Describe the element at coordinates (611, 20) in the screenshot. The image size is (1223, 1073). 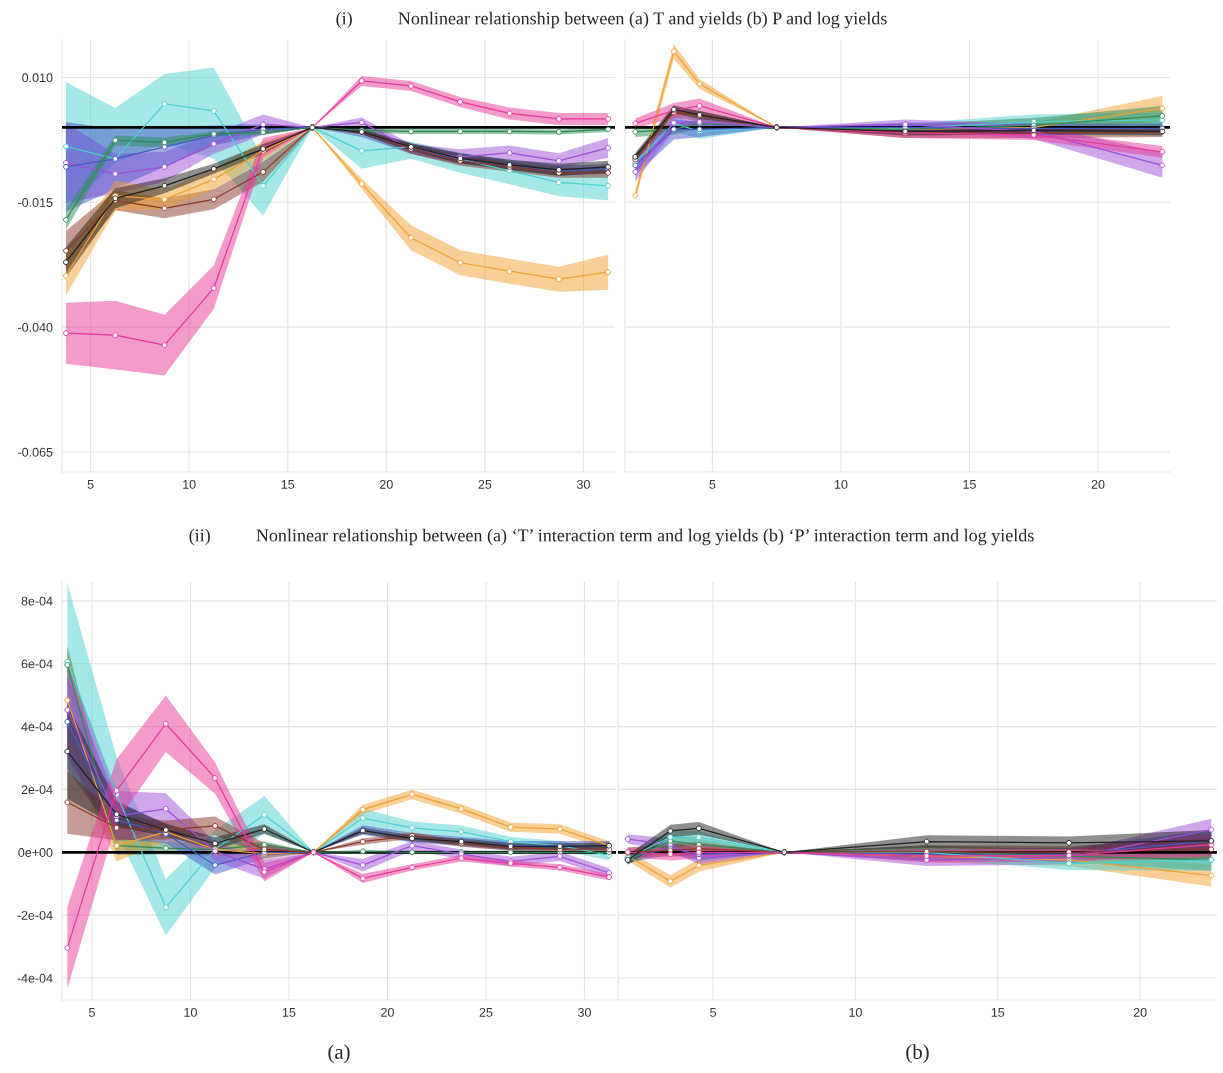
I see `chart-title: (i) Nonlinear relationship between (a) T and yields (b) P and log yields` at that location.